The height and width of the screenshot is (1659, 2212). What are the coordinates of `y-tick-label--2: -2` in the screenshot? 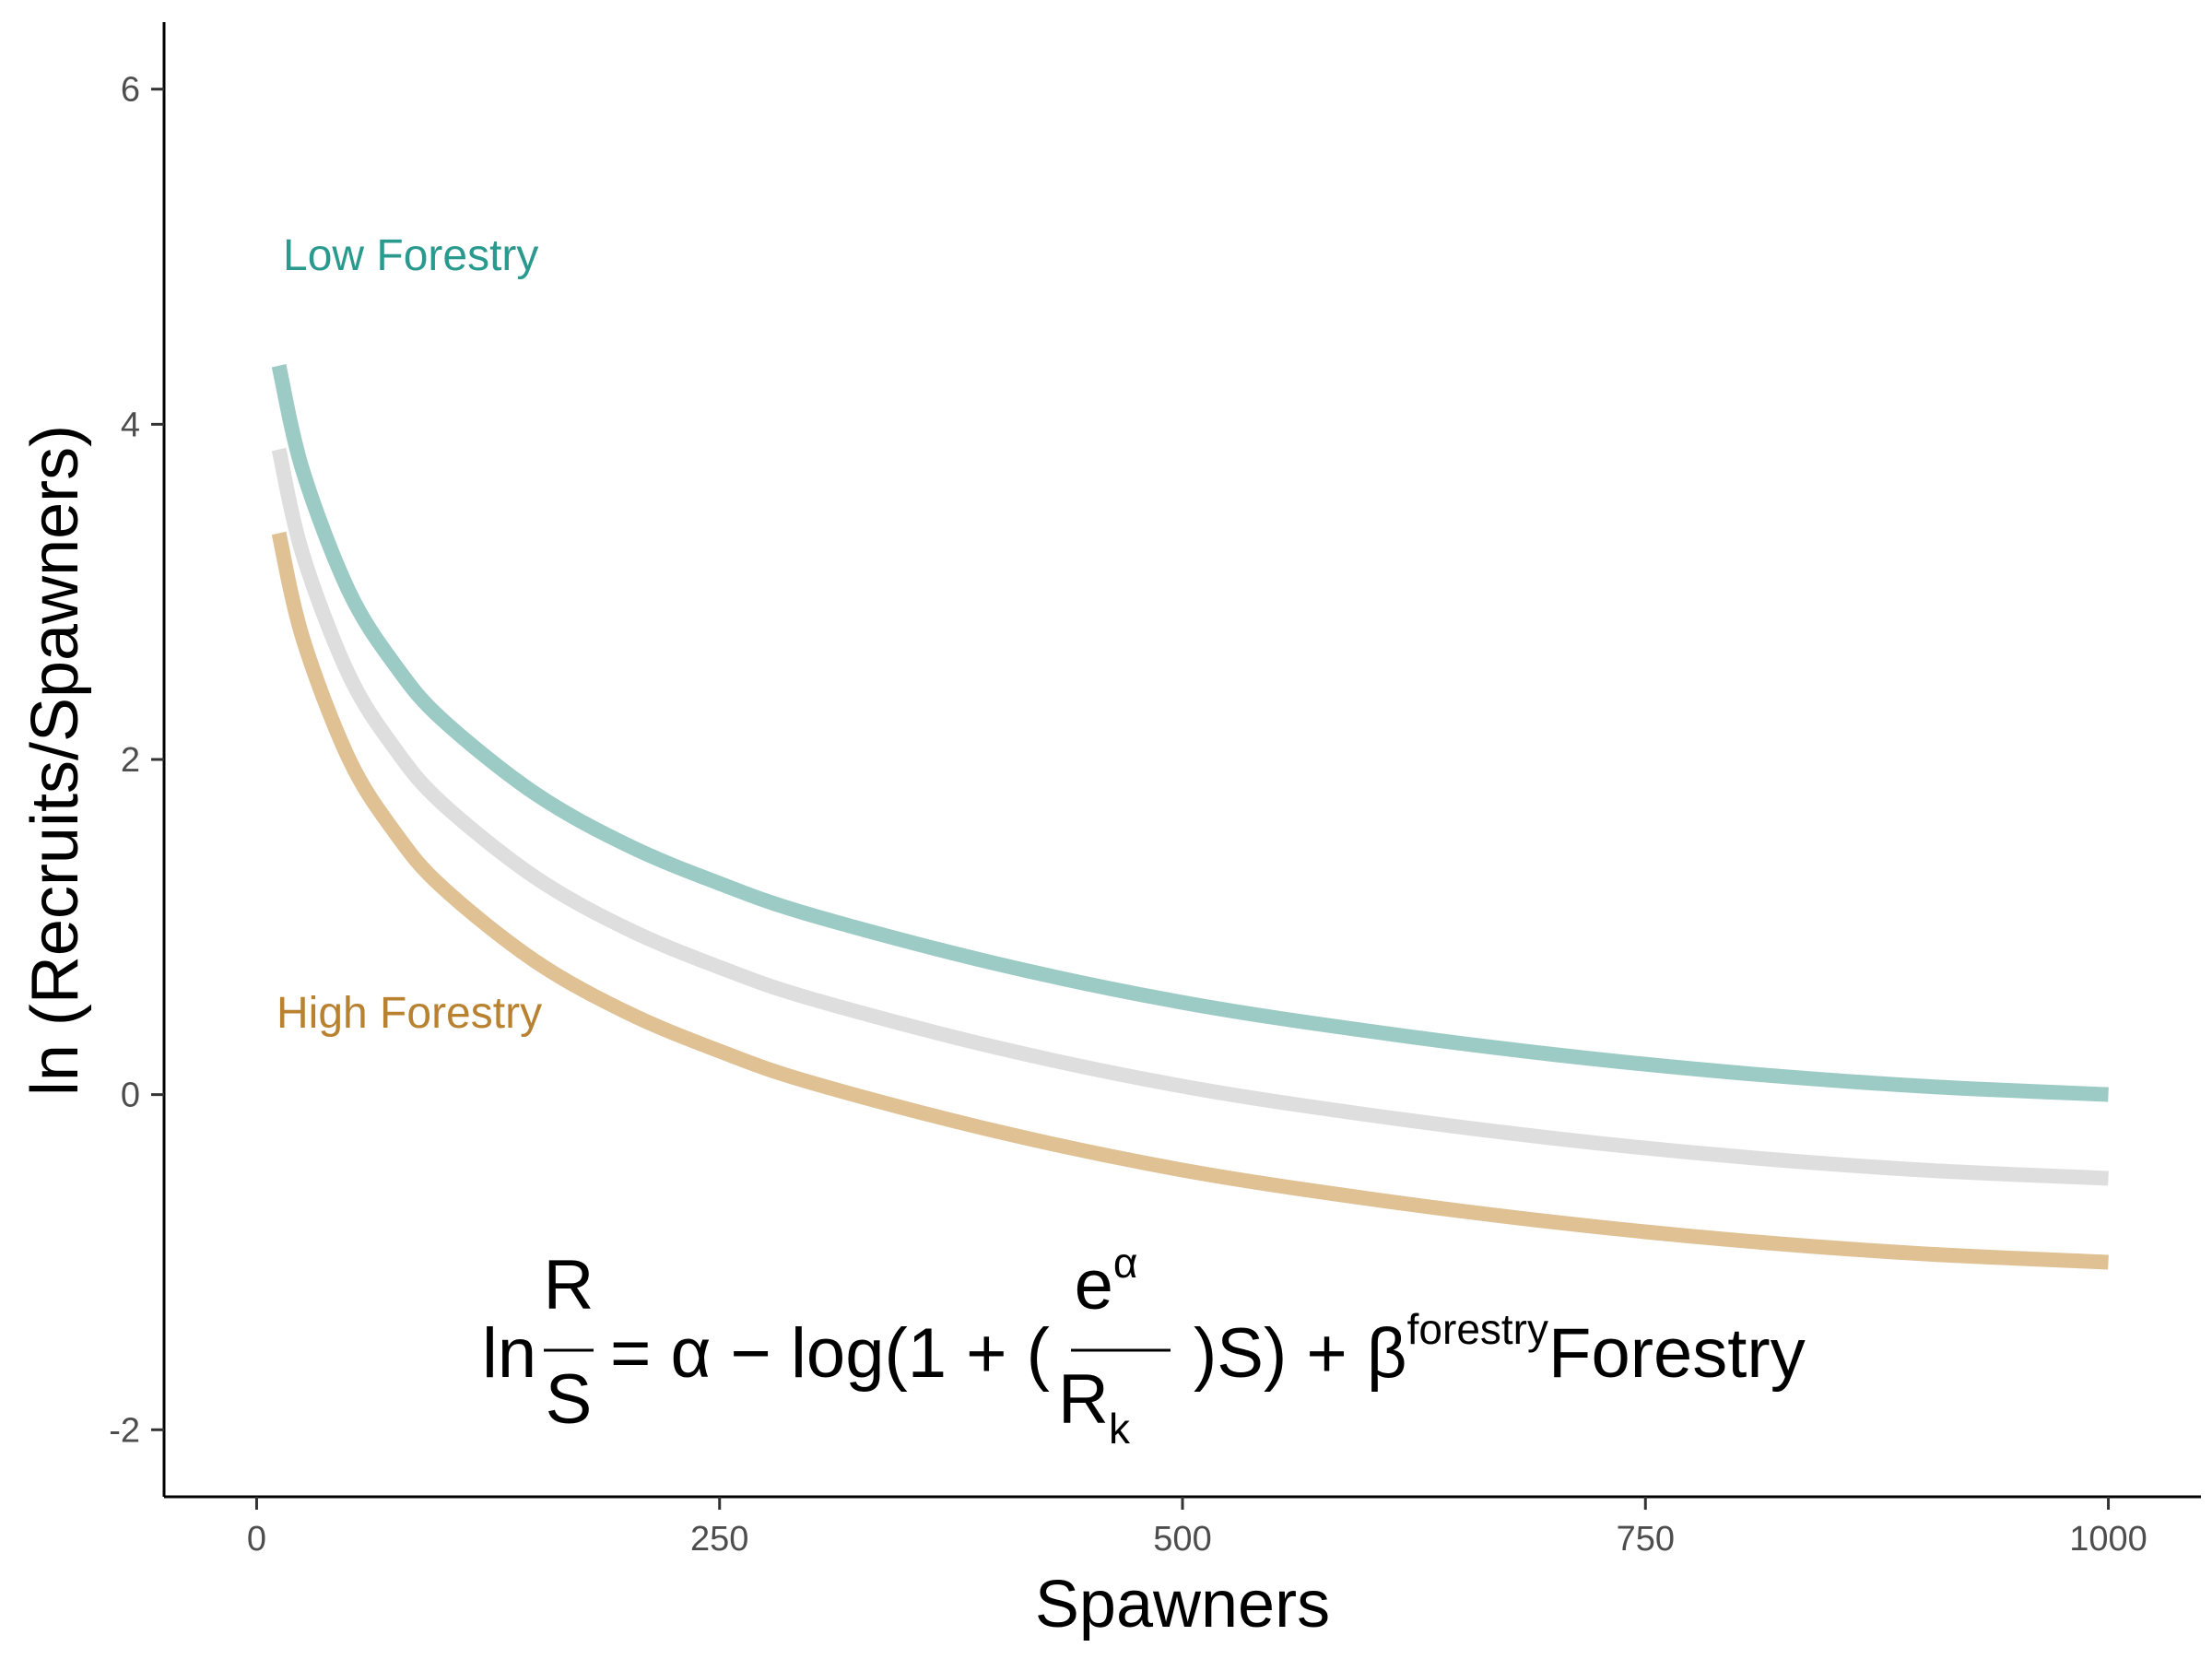 It's located at (124, 1430).